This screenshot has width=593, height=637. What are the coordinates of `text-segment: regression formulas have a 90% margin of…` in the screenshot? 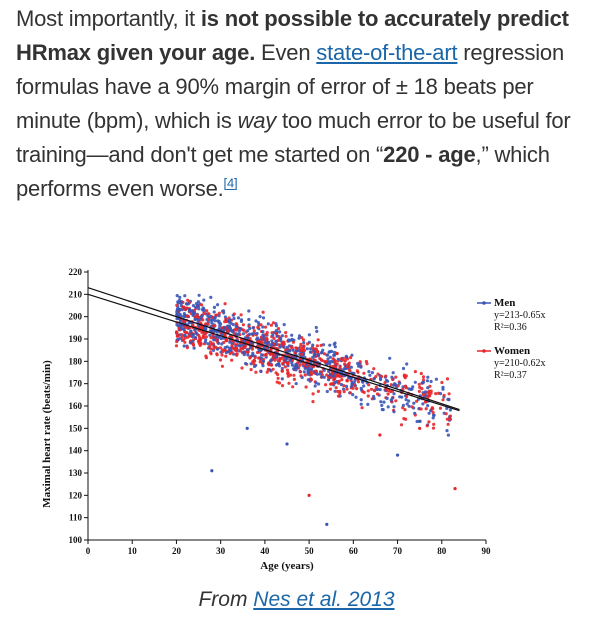 It's located at (290, 86).